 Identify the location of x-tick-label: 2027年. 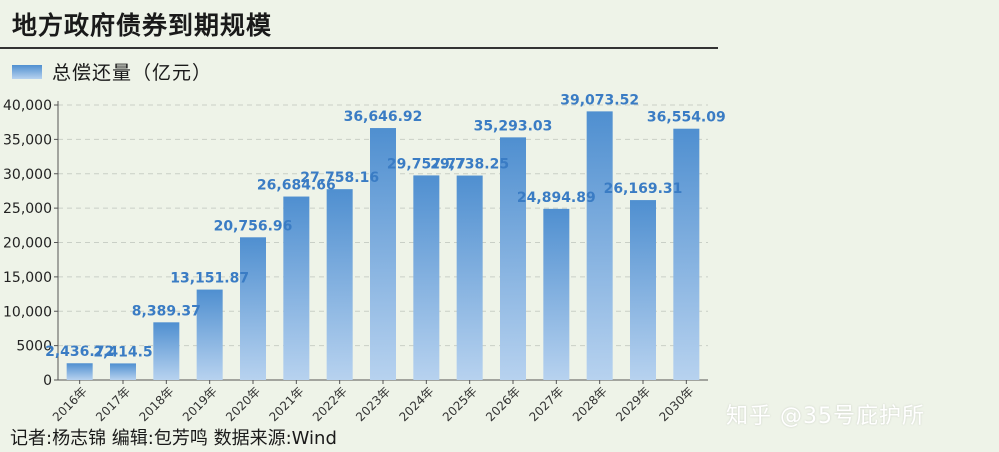
(546, 404).